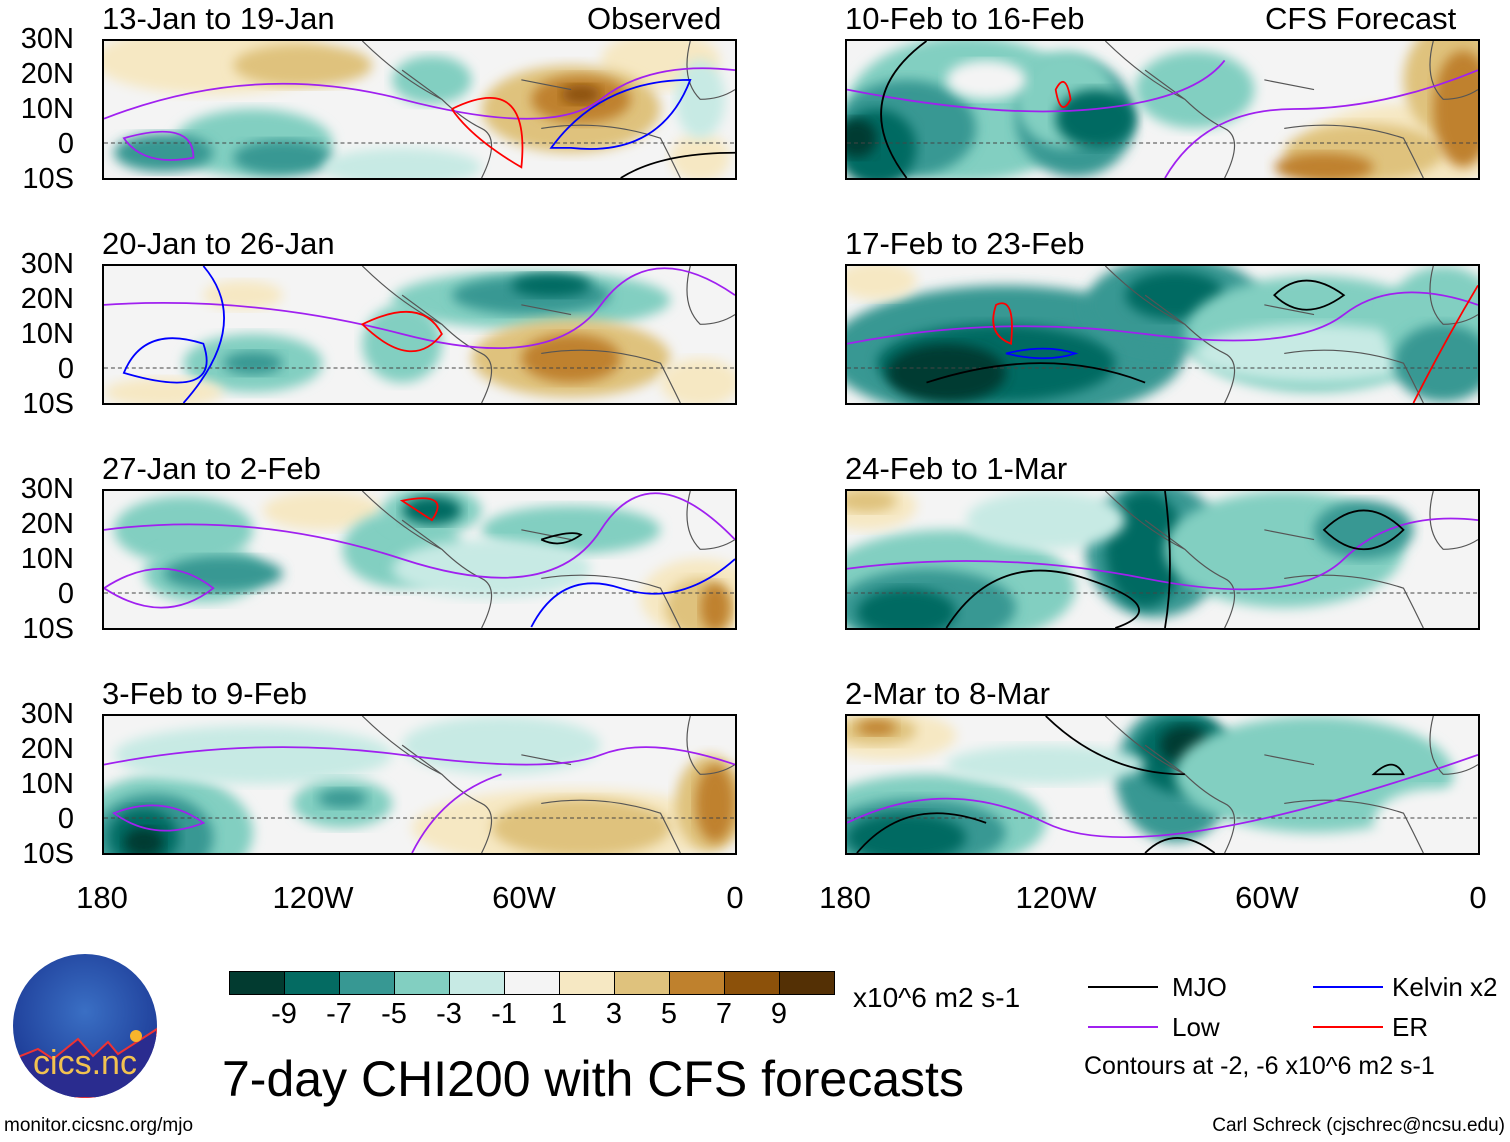  Describe the element at coordinates (1123, 987) in the screenshot. I see `mjo-line-icon` at that location.